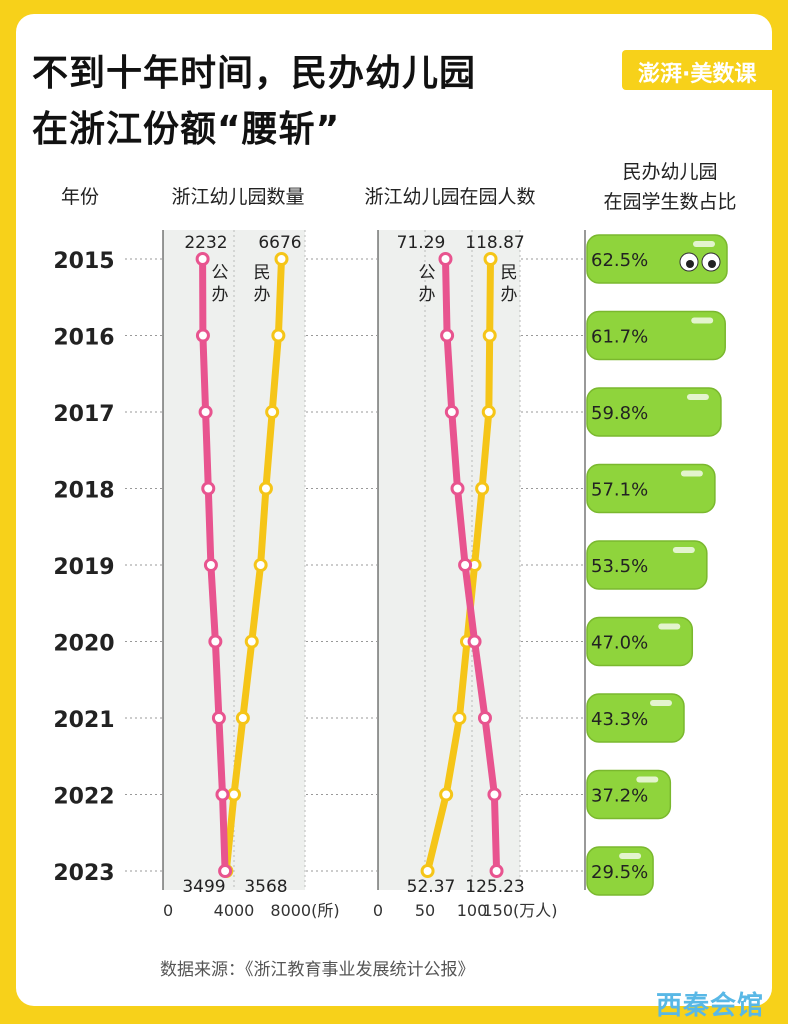 This screenshot has width=788, height=1024. Describe the element at coordinates (647, 779) in the screenshot. I see `share-bar-highlight-2022` at that location.